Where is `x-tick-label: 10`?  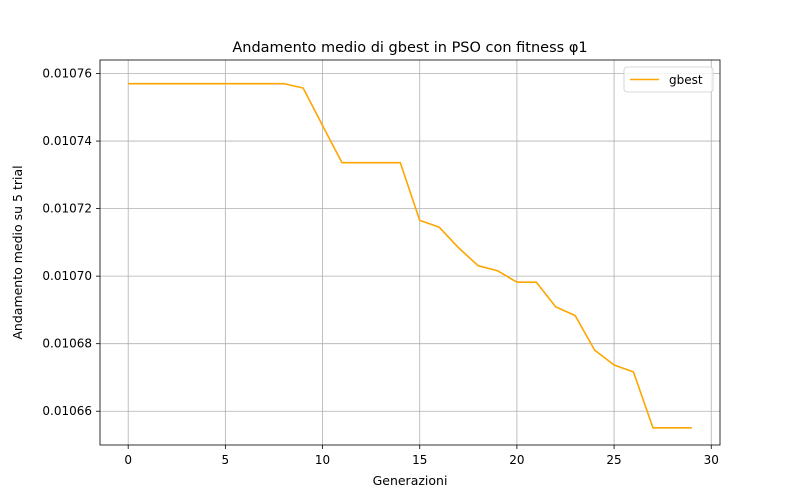
x-tick-label: 10 is located at coordinates (322, 460).